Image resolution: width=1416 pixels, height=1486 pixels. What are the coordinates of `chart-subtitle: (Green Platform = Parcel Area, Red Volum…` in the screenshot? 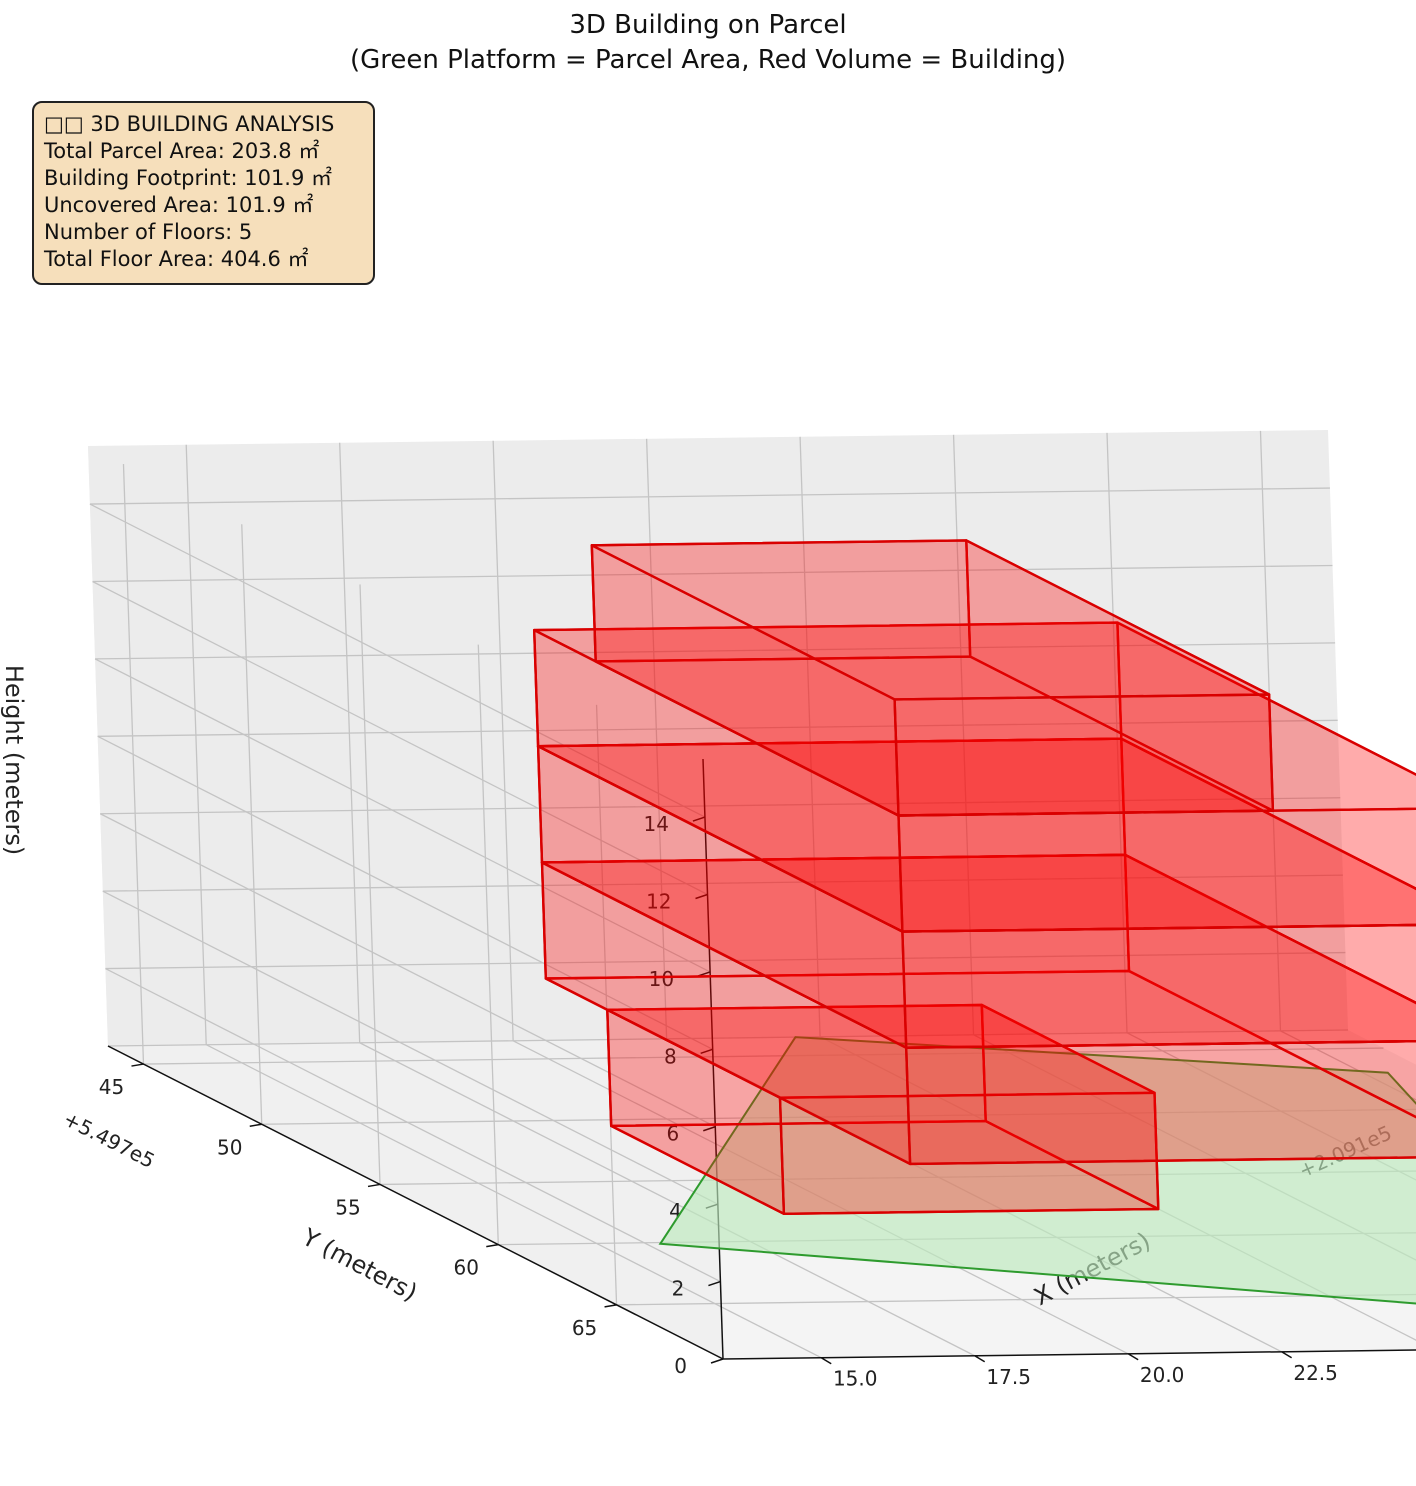 It's located at (708, 60).